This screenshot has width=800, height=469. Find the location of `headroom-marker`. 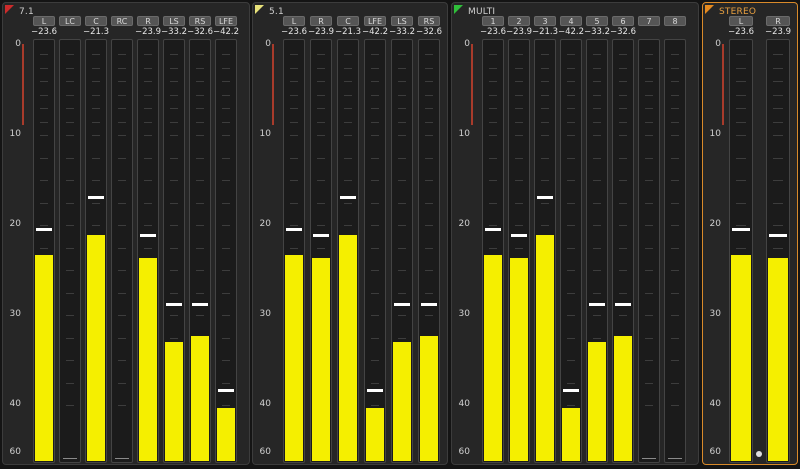

headroom-marker is located at coordinates (23, 84).